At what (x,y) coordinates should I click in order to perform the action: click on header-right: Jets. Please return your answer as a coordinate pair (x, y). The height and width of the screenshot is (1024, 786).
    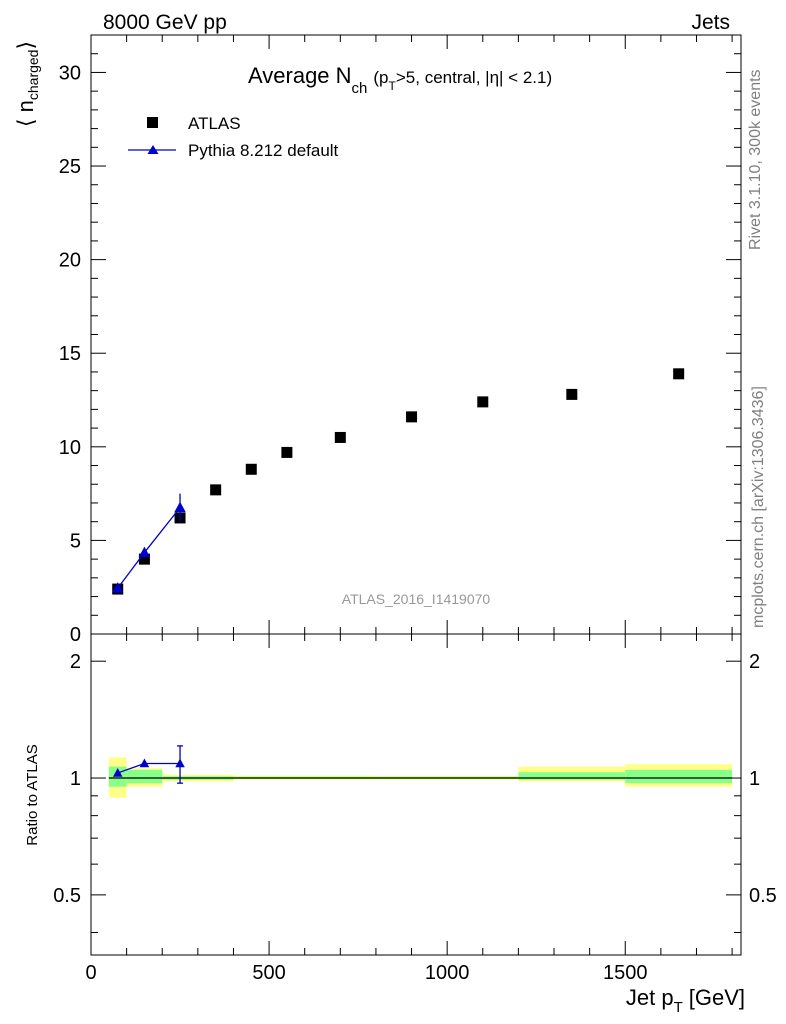
    Looking at the image, I should click on (710, 22).